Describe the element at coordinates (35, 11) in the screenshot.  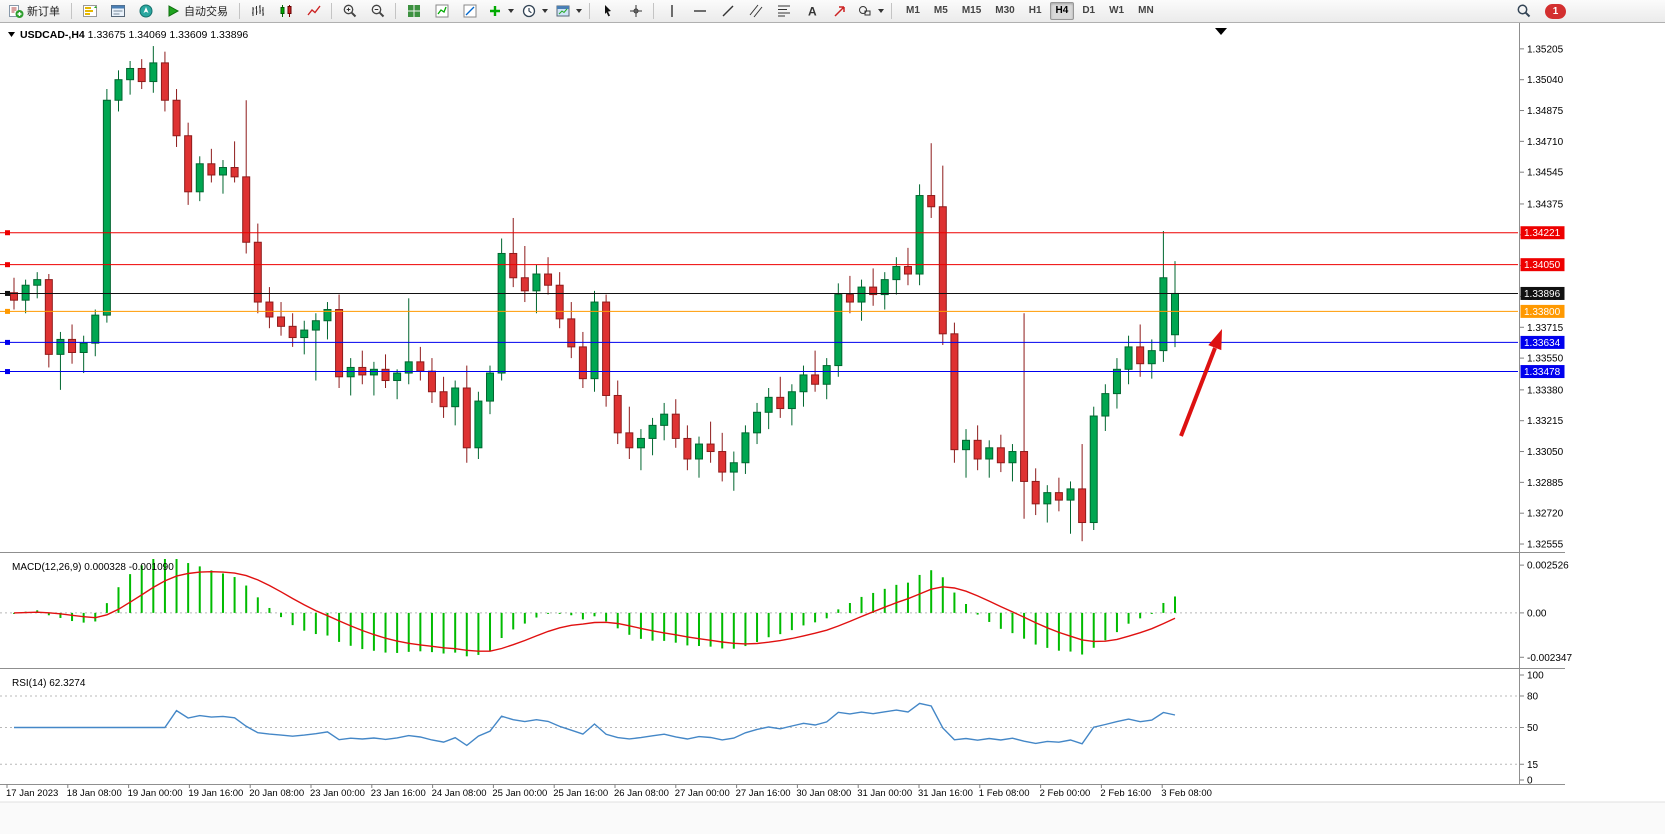
I see `new-order-button: 新订单` at that location.